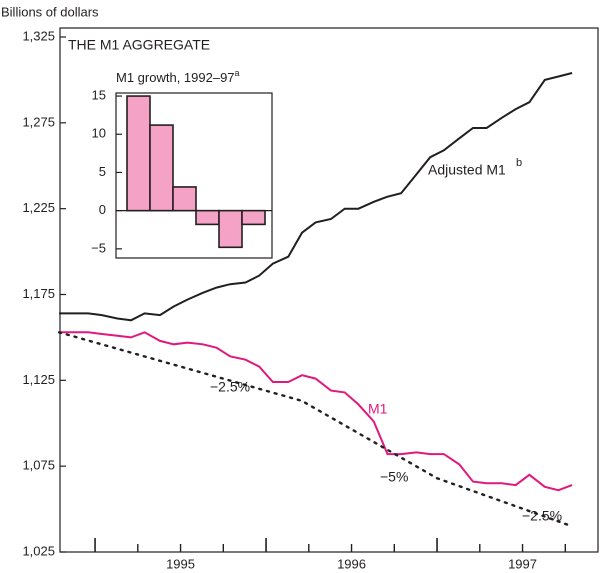 The image size is (600, 573). I want to click on inset-y-tick-label: −5, so click(98, 247).